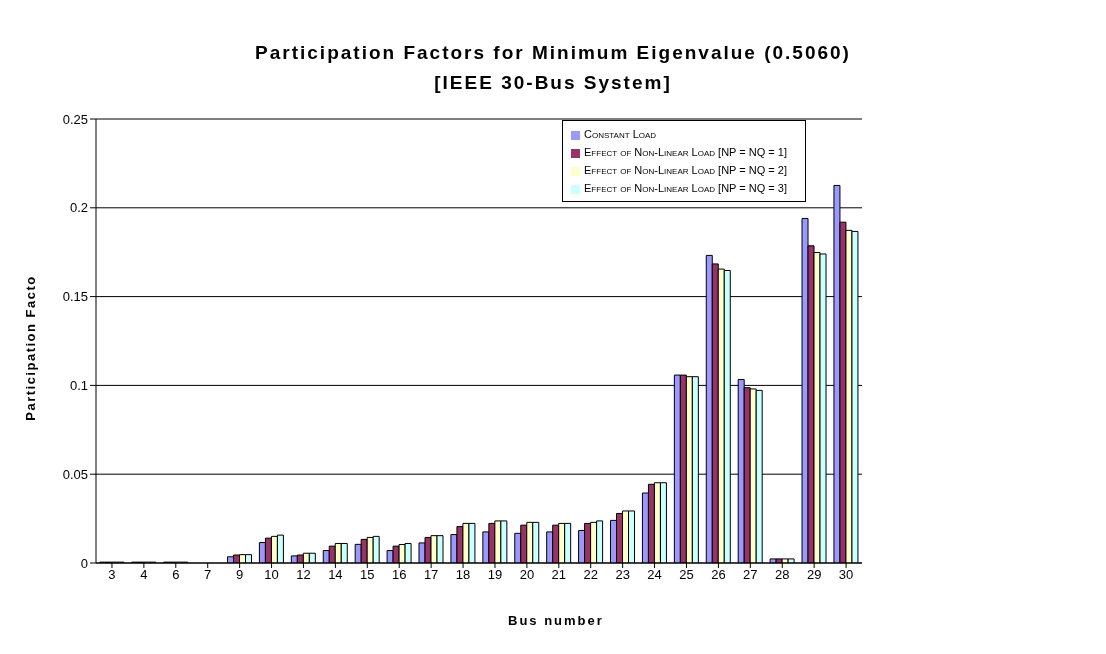 This screenshot has height=654, width=1106. I want to click on chart-title: Participation Factors for Minimum Eigenvalue (0.5060), so click(553, 53).